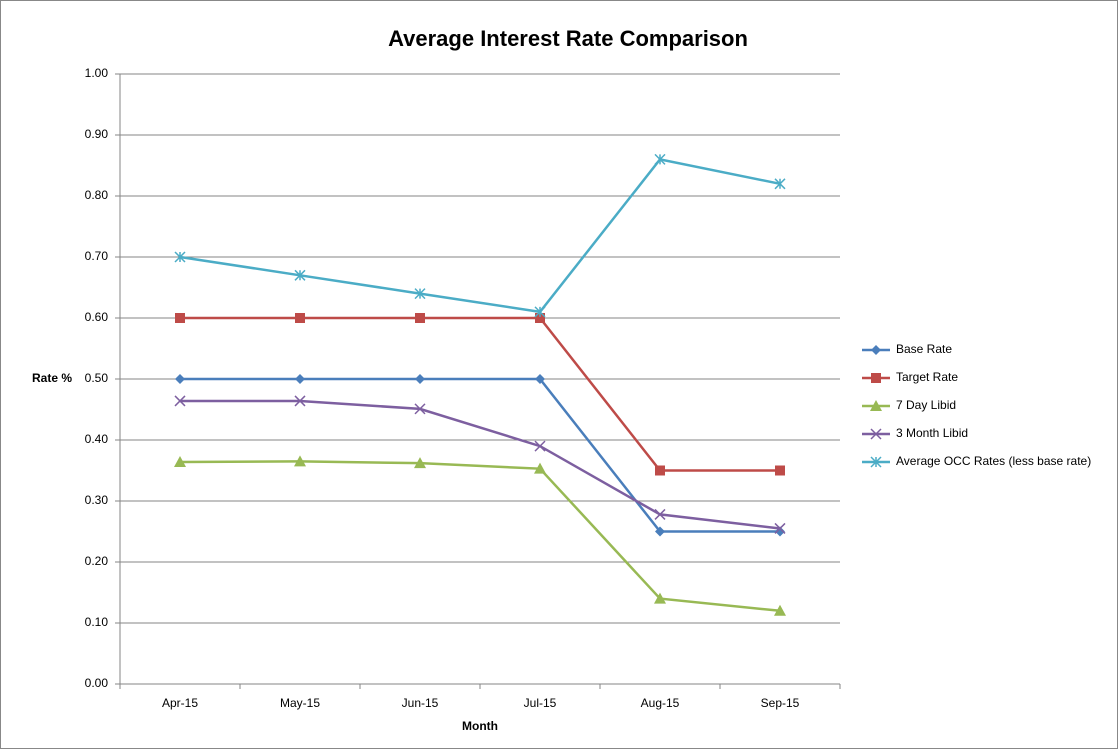 The image size is (1118, 749). Describe the element at coordinates (97, 561) in the screenshot. I see `y-tick-label: 0.20` at that location.